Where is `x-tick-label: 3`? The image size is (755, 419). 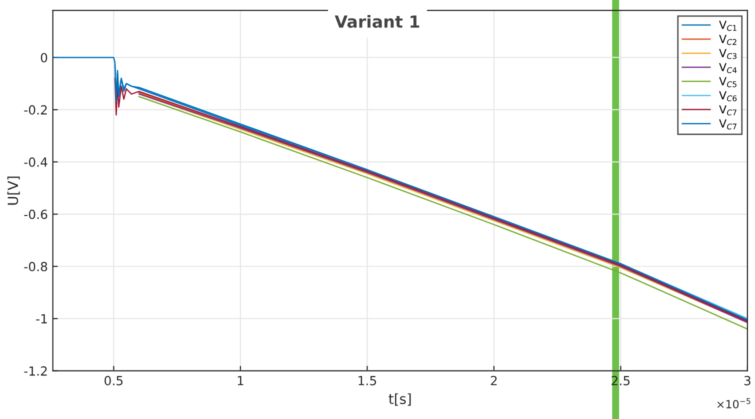 x-tick-label: 3 is located at coordinates (747, 381).